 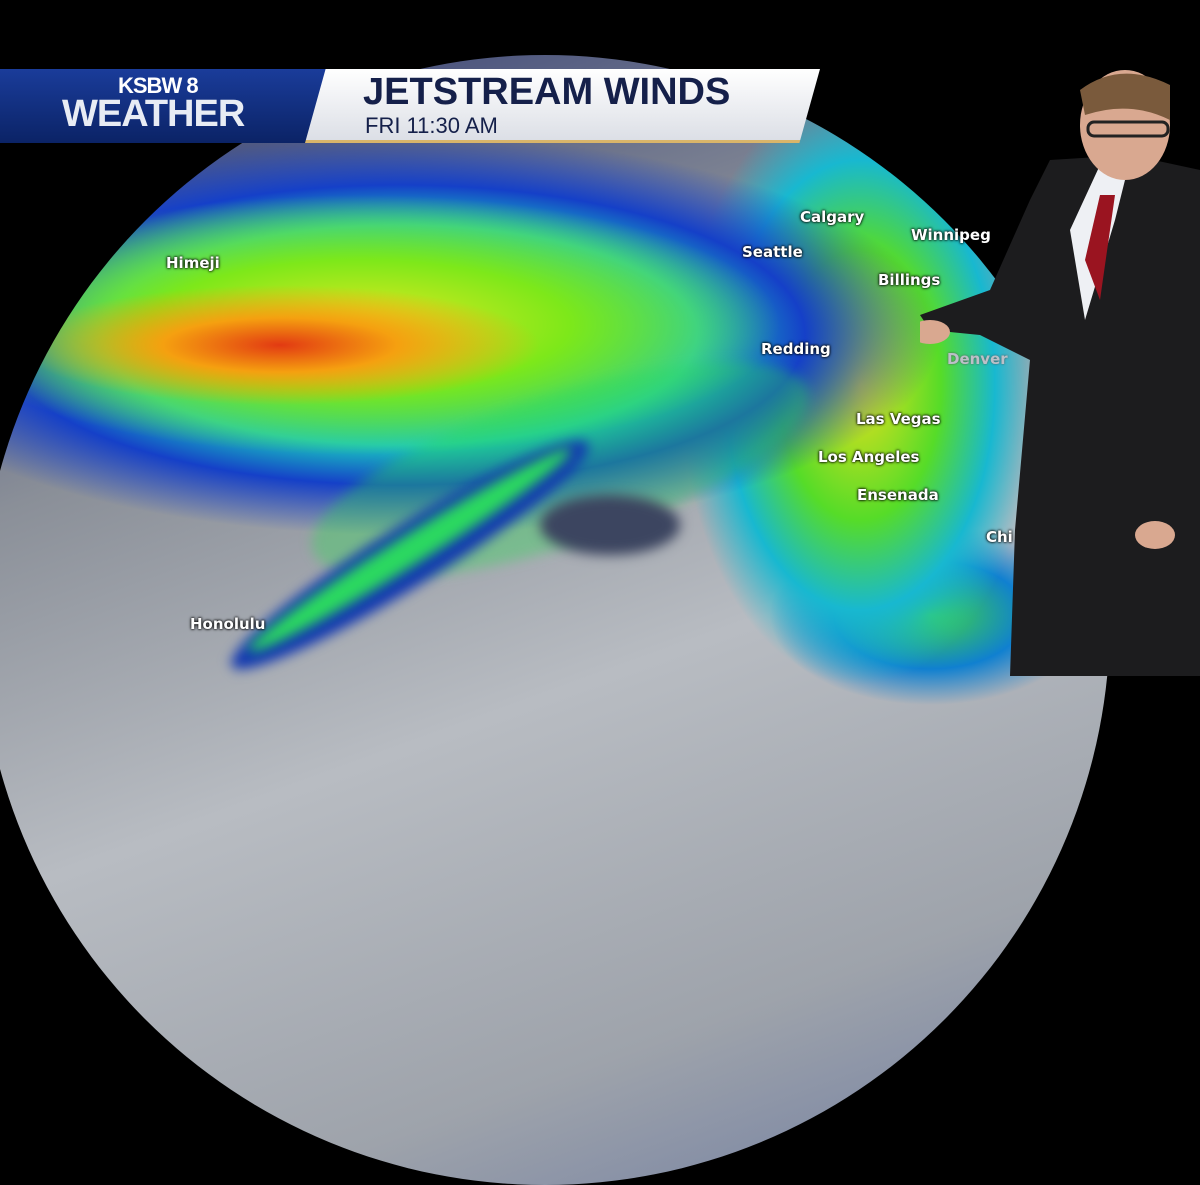 I want to click on title-panel: JETSTREAM WINDS FRI 11:30 AM, so click(x=562, y=106).